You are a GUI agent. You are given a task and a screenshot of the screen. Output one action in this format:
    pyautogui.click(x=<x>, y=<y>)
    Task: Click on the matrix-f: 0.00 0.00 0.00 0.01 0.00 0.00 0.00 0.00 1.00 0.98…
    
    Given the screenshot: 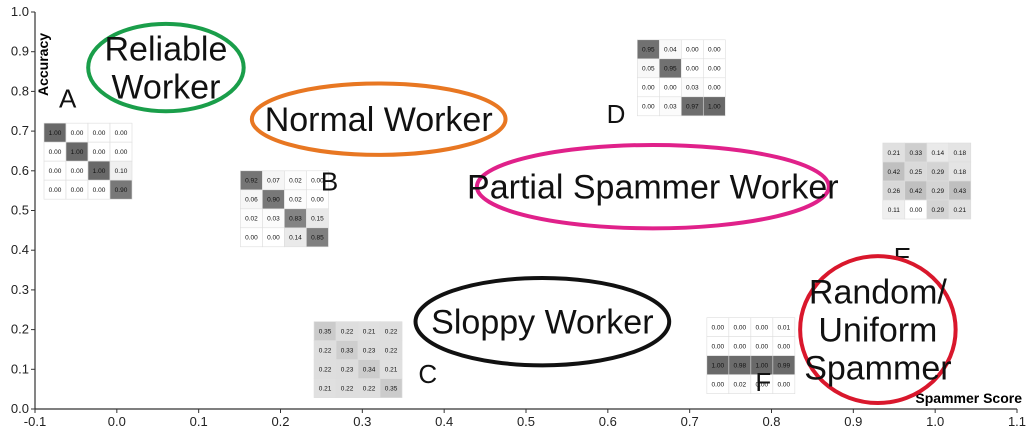 What is the action you would take?
    pyautogui.click(x=751, y=355)
    